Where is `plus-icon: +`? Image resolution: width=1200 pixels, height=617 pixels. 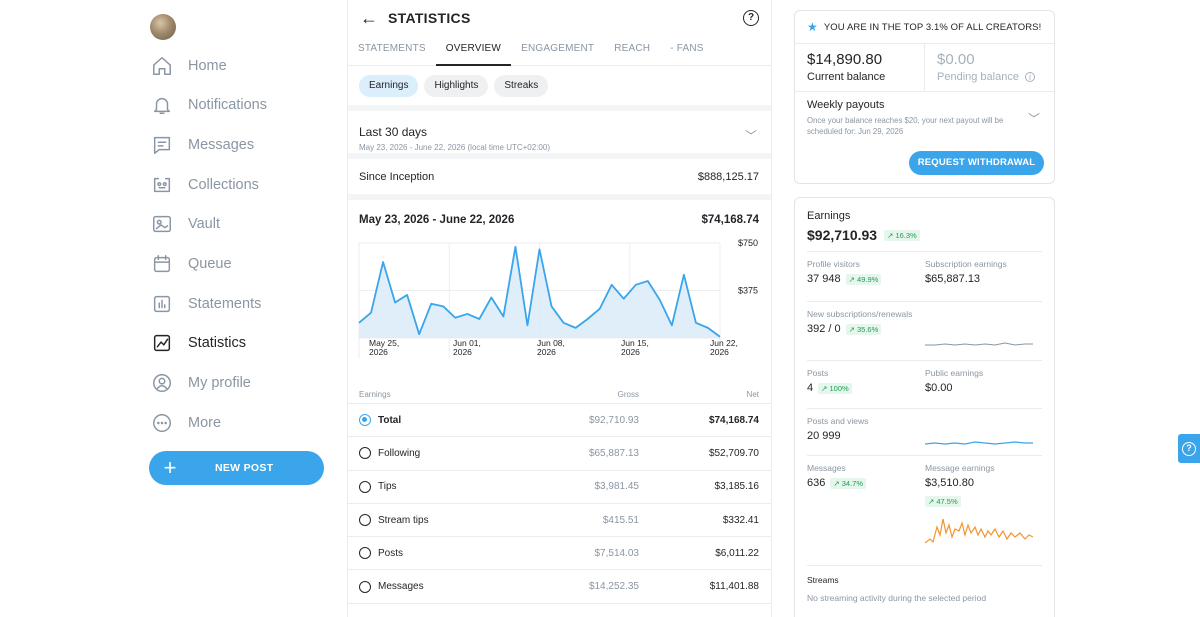
plus-icon: + is located at coordinates (170, 467).